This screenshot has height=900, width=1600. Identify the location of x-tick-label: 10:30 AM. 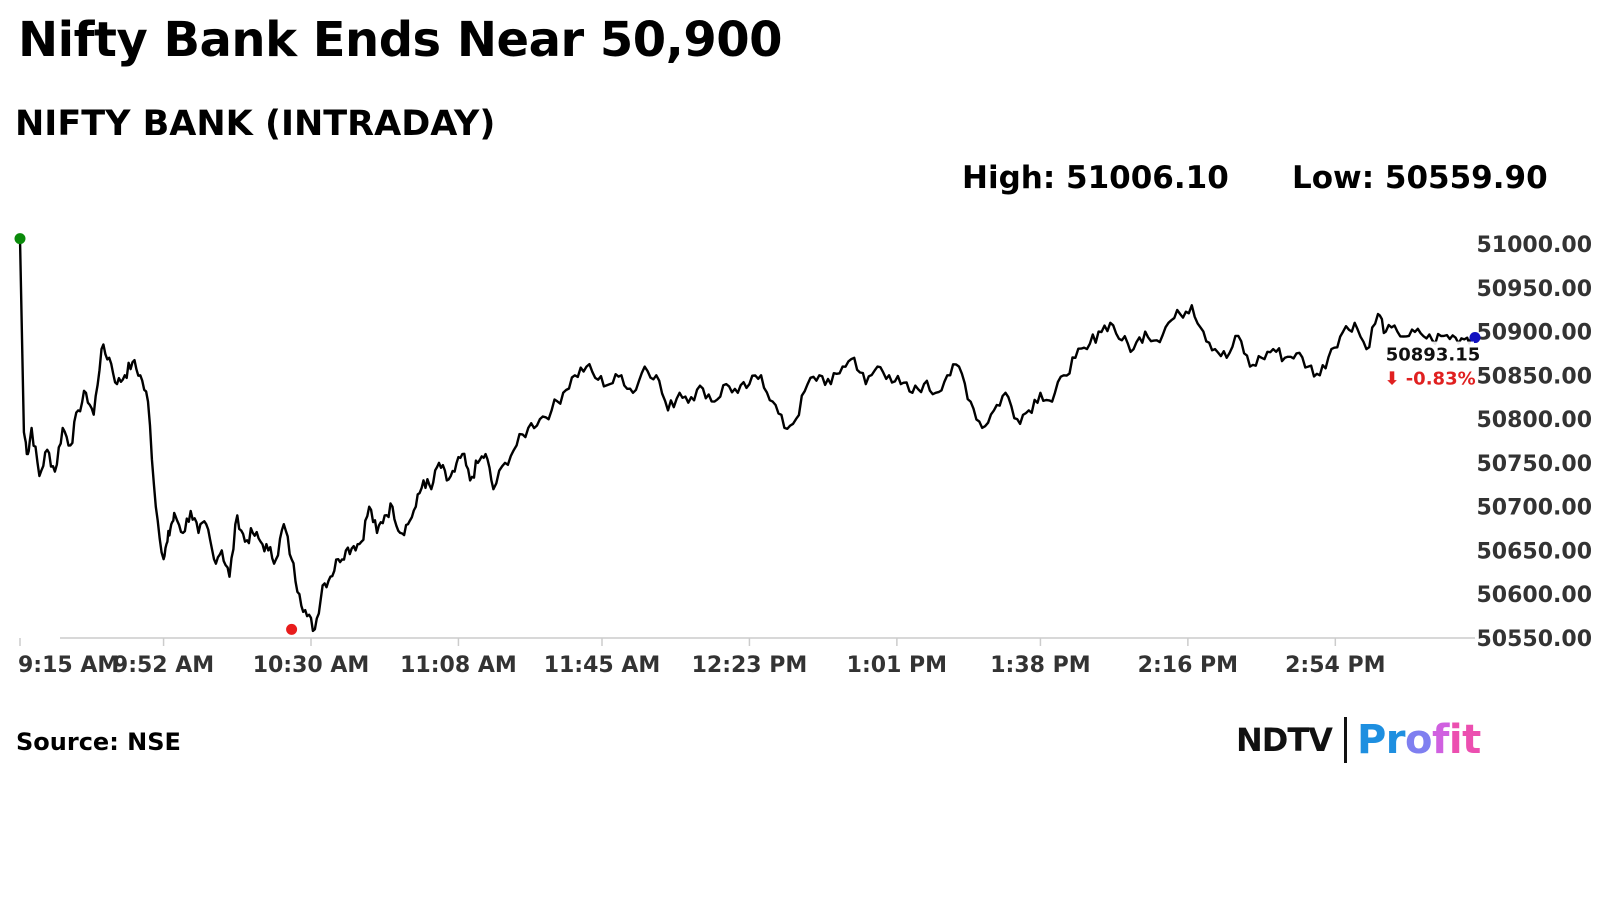
(311, 665).